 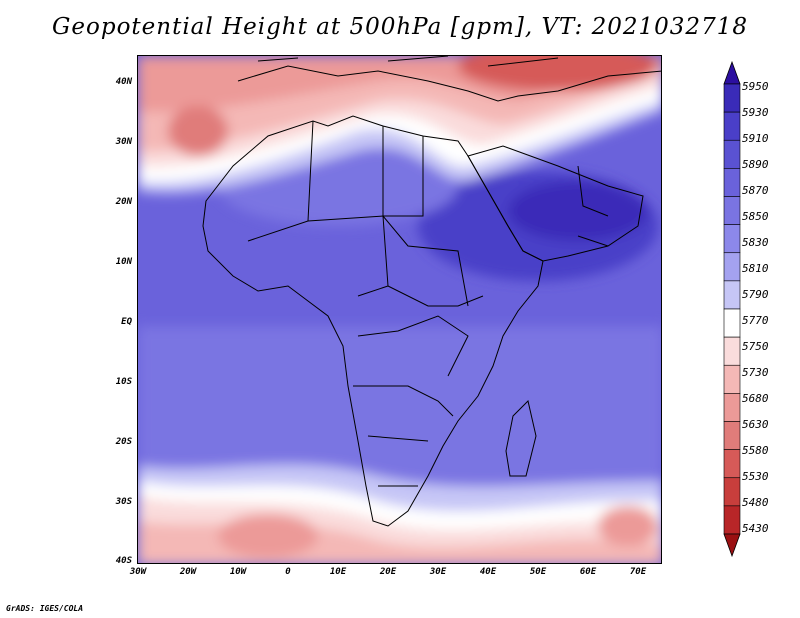 What do you see at coordinates (123, 142) in the screenshot?
I see `lat-label-30n: 30N` at bounding box center [123, 142].